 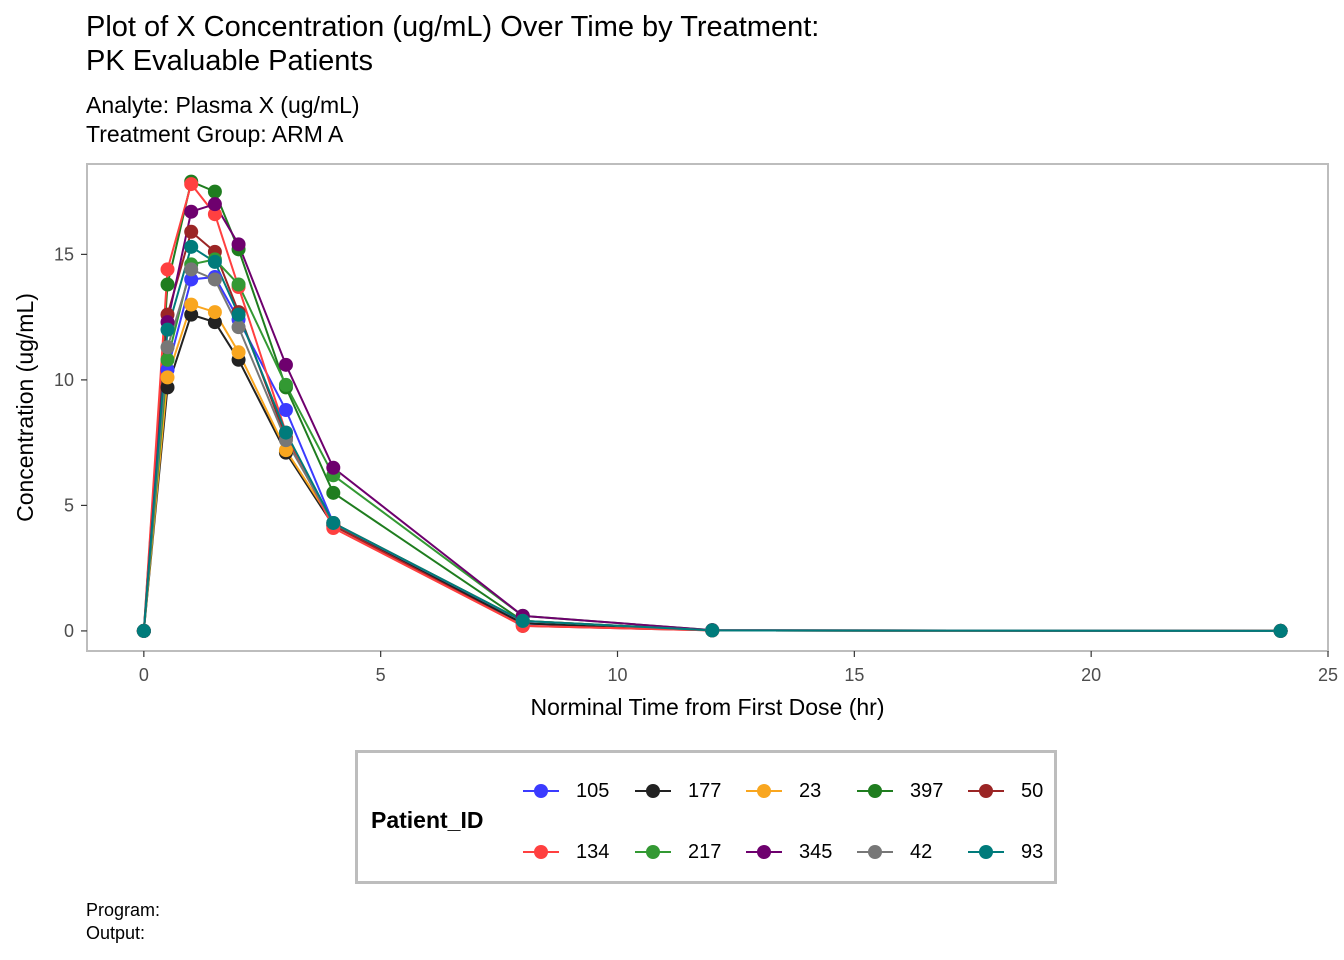 What do you see at coordinates (144, 675) in the screenshot?
I see `x-tick-label: 0` at bounding box center [144, 675].